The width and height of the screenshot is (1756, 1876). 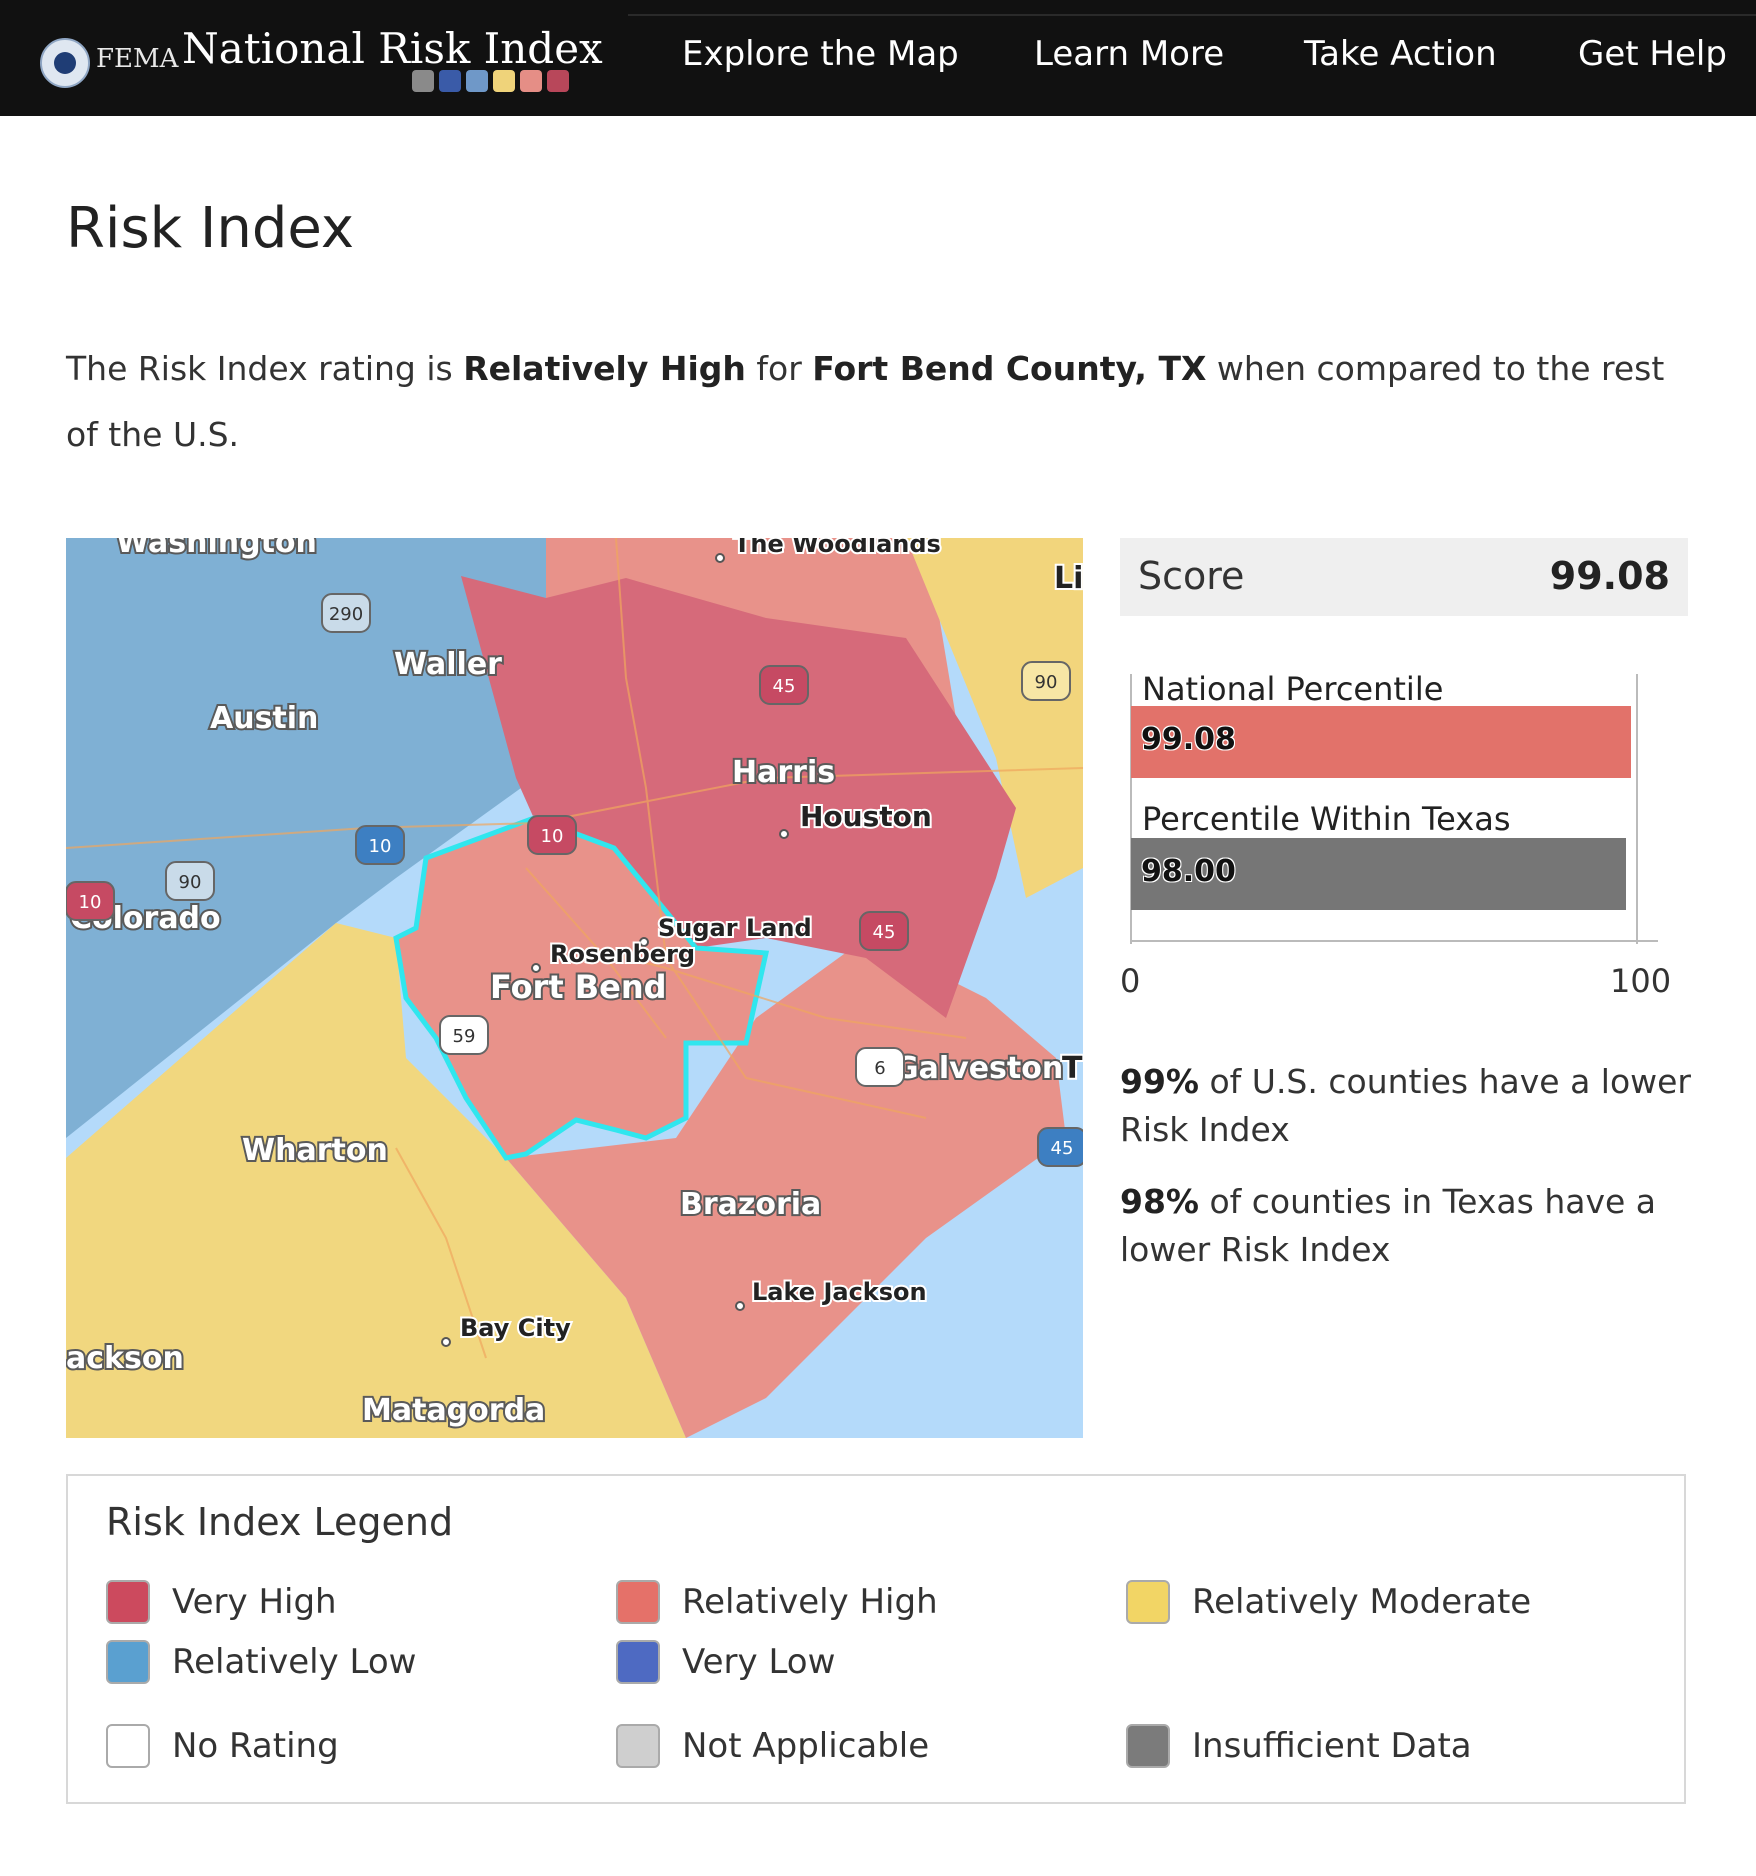 What do you see at coordinates (820, 54) in the screenshot?
I see `nav-explore-the-map: Explore the Map` at bounding box center [820, 54].